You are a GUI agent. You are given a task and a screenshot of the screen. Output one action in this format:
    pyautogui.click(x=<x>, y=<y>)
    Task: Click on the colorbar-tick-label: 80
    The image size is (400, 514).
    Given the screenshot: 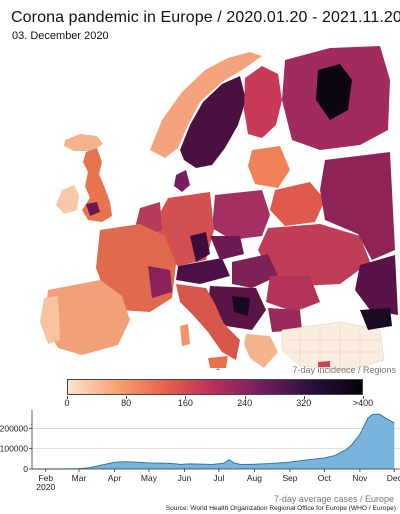 What is the action you would take?
    pyautogui.click(x=126, y=403)
    